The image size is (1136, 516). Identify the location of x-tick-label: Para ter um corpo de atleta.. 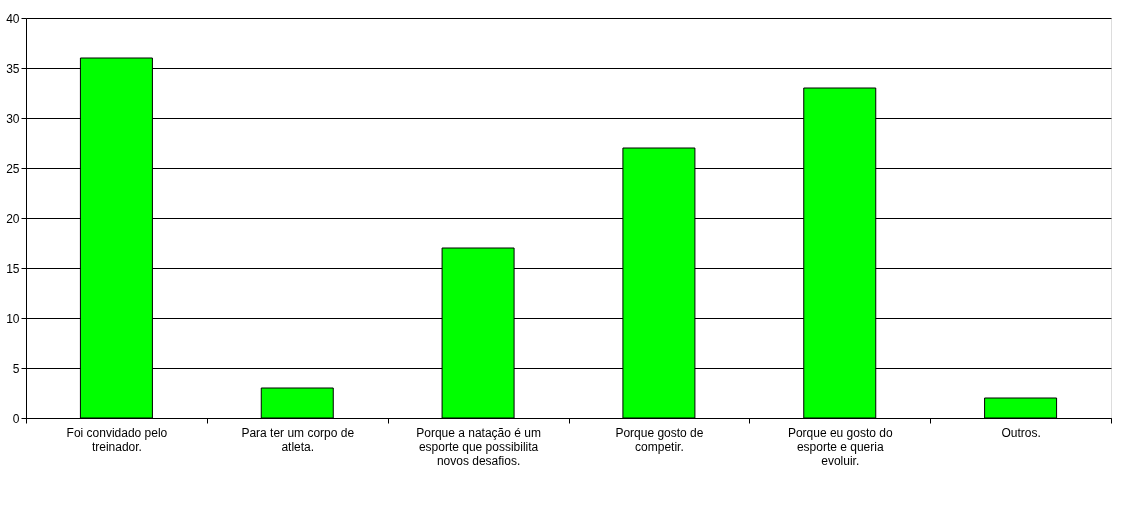
(298, 439).